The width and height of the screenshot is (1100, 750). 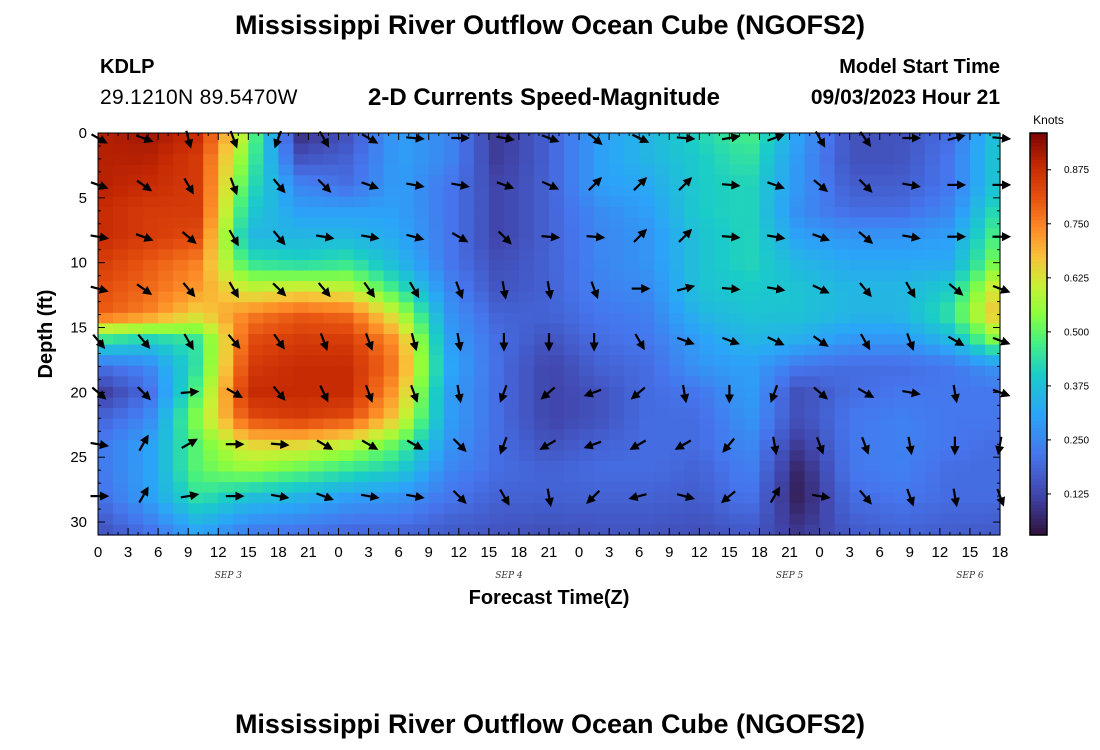 What do you see at coordinates (1048, 120) in the screenshot?
I see `colorbar-label: Knots` at bounding box center [1048, 120].